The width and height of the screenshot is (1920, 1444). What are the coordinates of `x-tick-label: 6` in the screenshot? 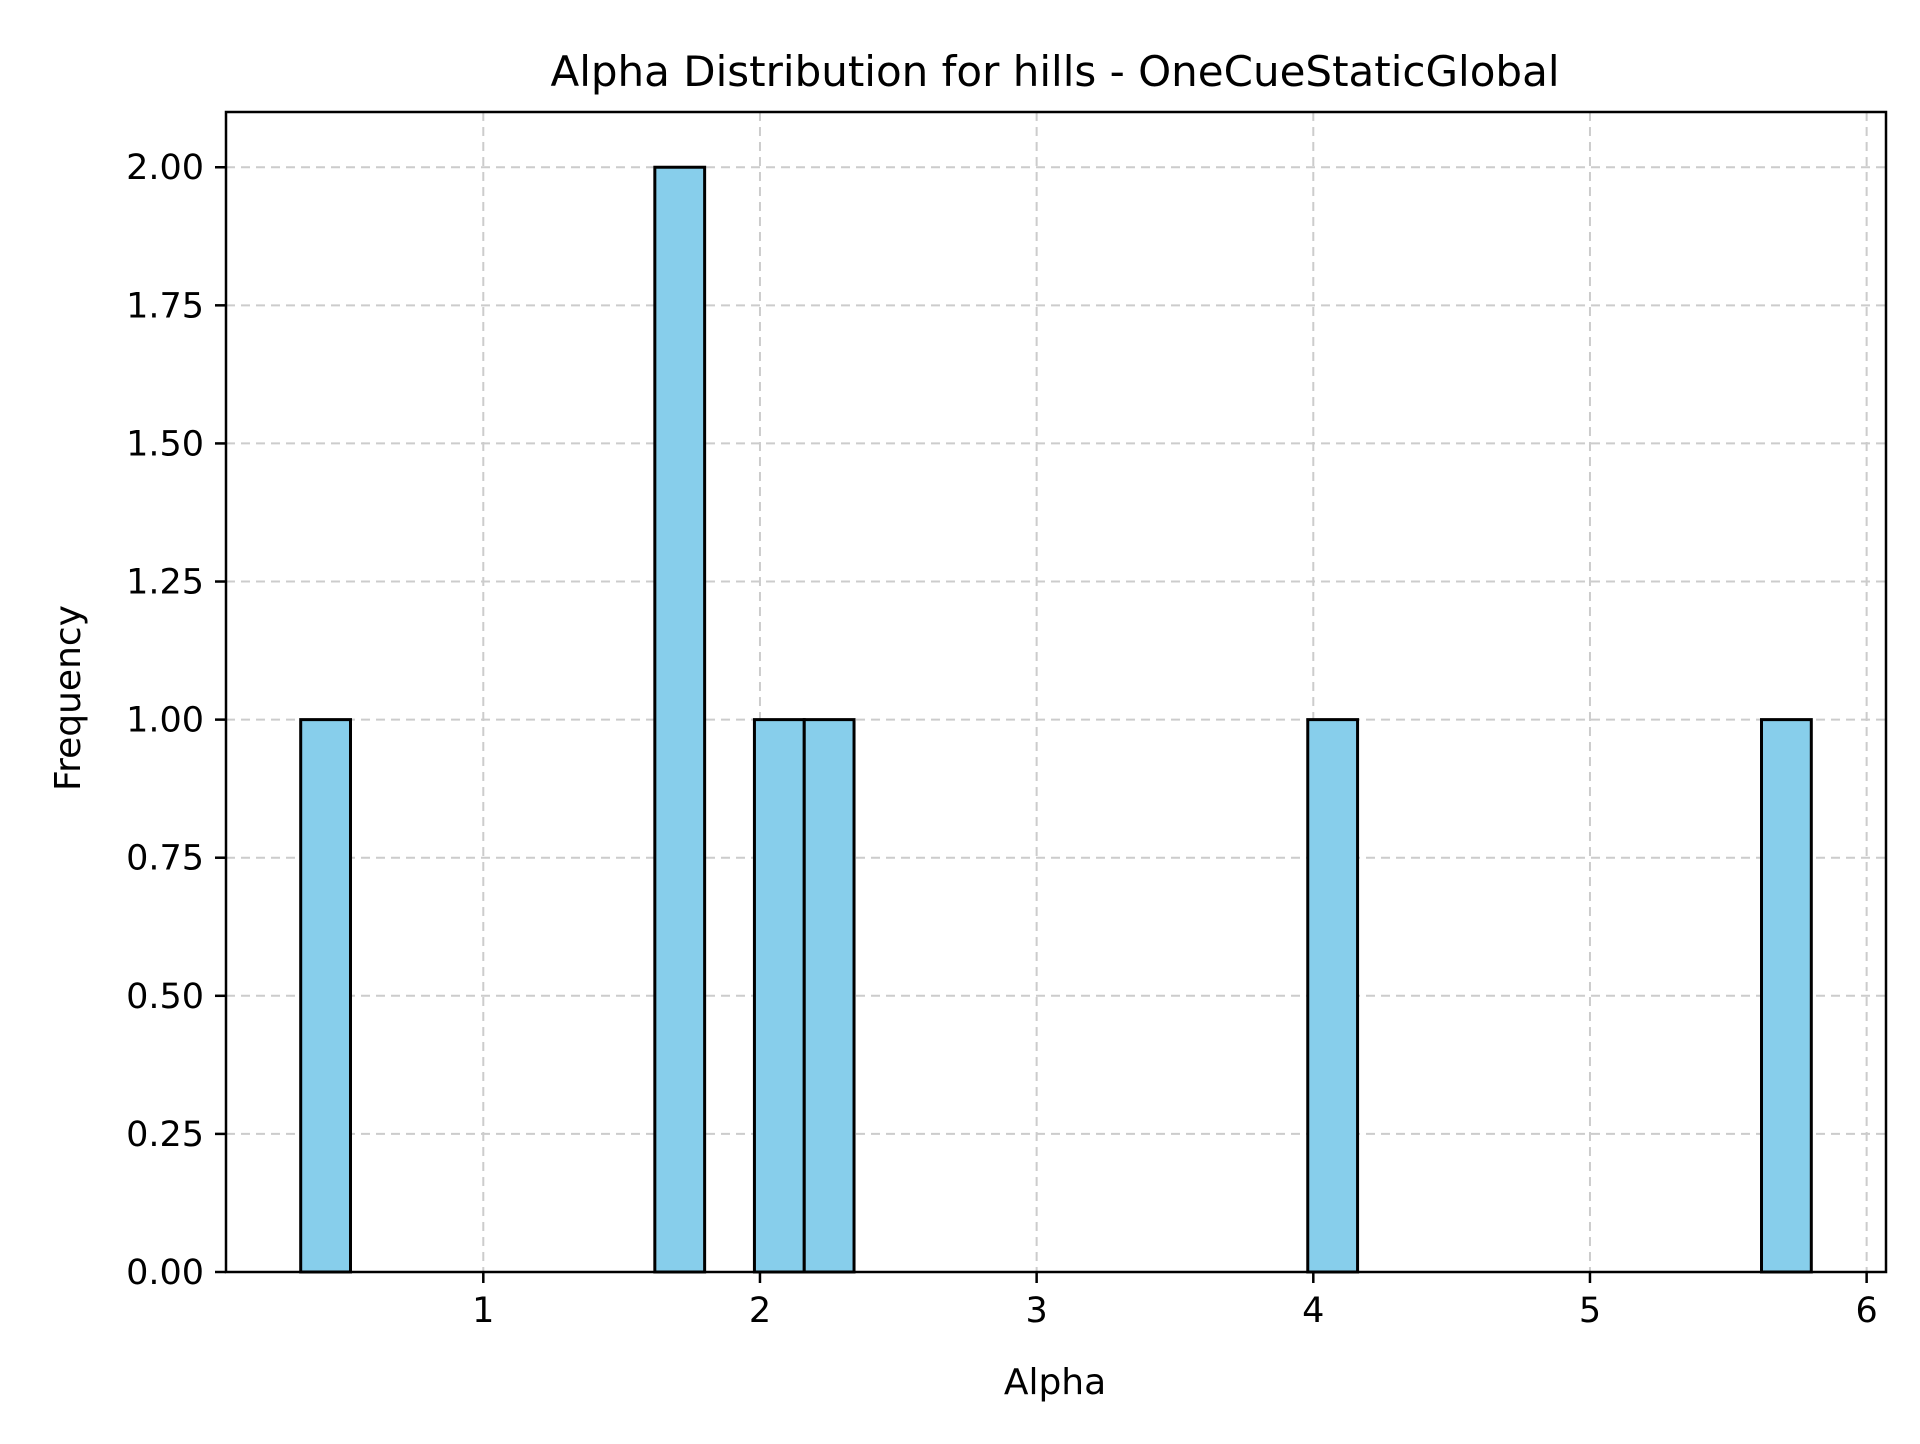 It's located at (1866, 1311).